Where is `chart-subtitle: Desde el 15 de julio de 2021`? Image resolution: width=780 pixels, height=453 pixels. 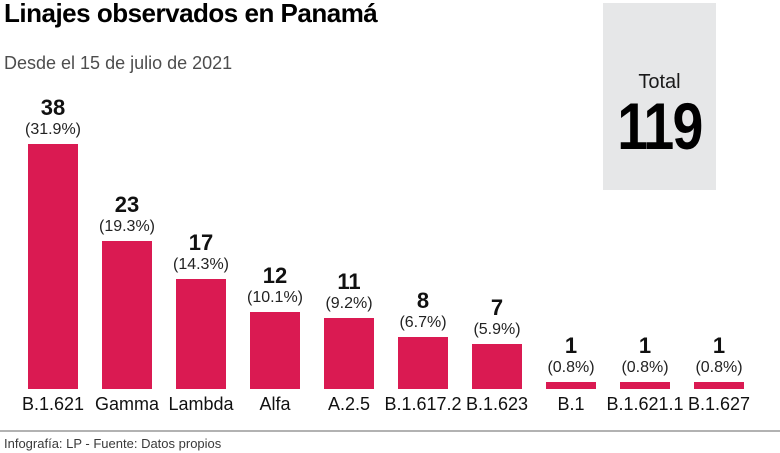 chart-subtitle: Desde el 15 de julio de 2021 is located at coordinates (118, 63).